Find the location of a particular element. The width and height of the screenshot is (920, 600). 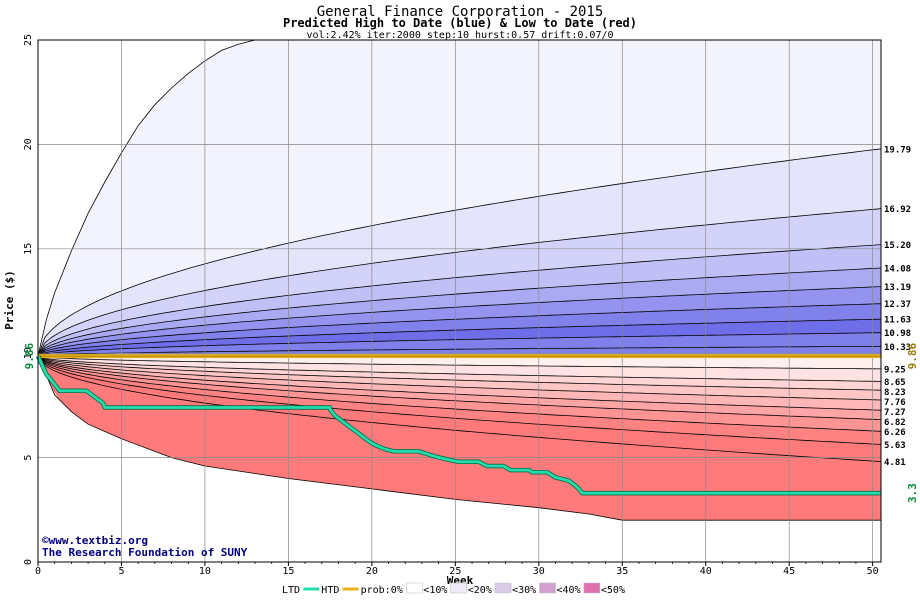

low-end-label-4: 7.27 is located at coordinates (895, 413).